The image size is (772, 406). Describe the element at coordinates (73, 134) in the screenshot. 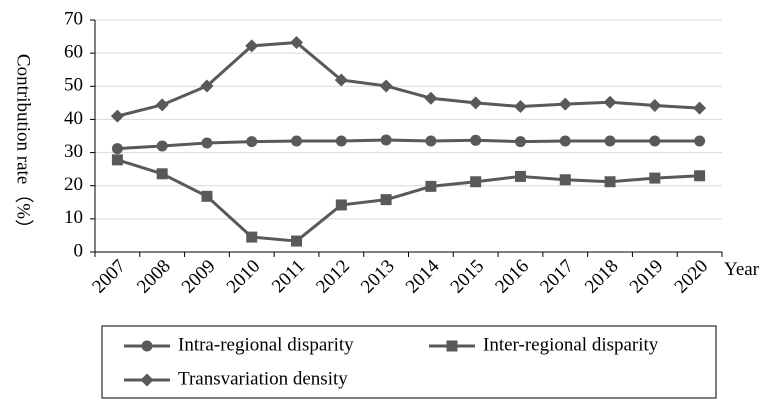

I see `y-tick-labels: 0 10 20 30 40 50 60 70` at that location.